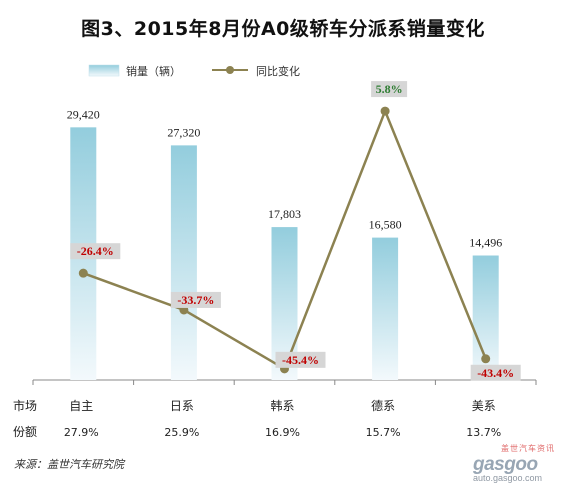 Image resolution: width=566 pixels, height=487 pixels. What do you see at coordinates (283, 29) in the screenshot?
I see `chart-title: 图3、2015年8月份A0级轿车分派系销量变化` at bounding box center [283, 29].